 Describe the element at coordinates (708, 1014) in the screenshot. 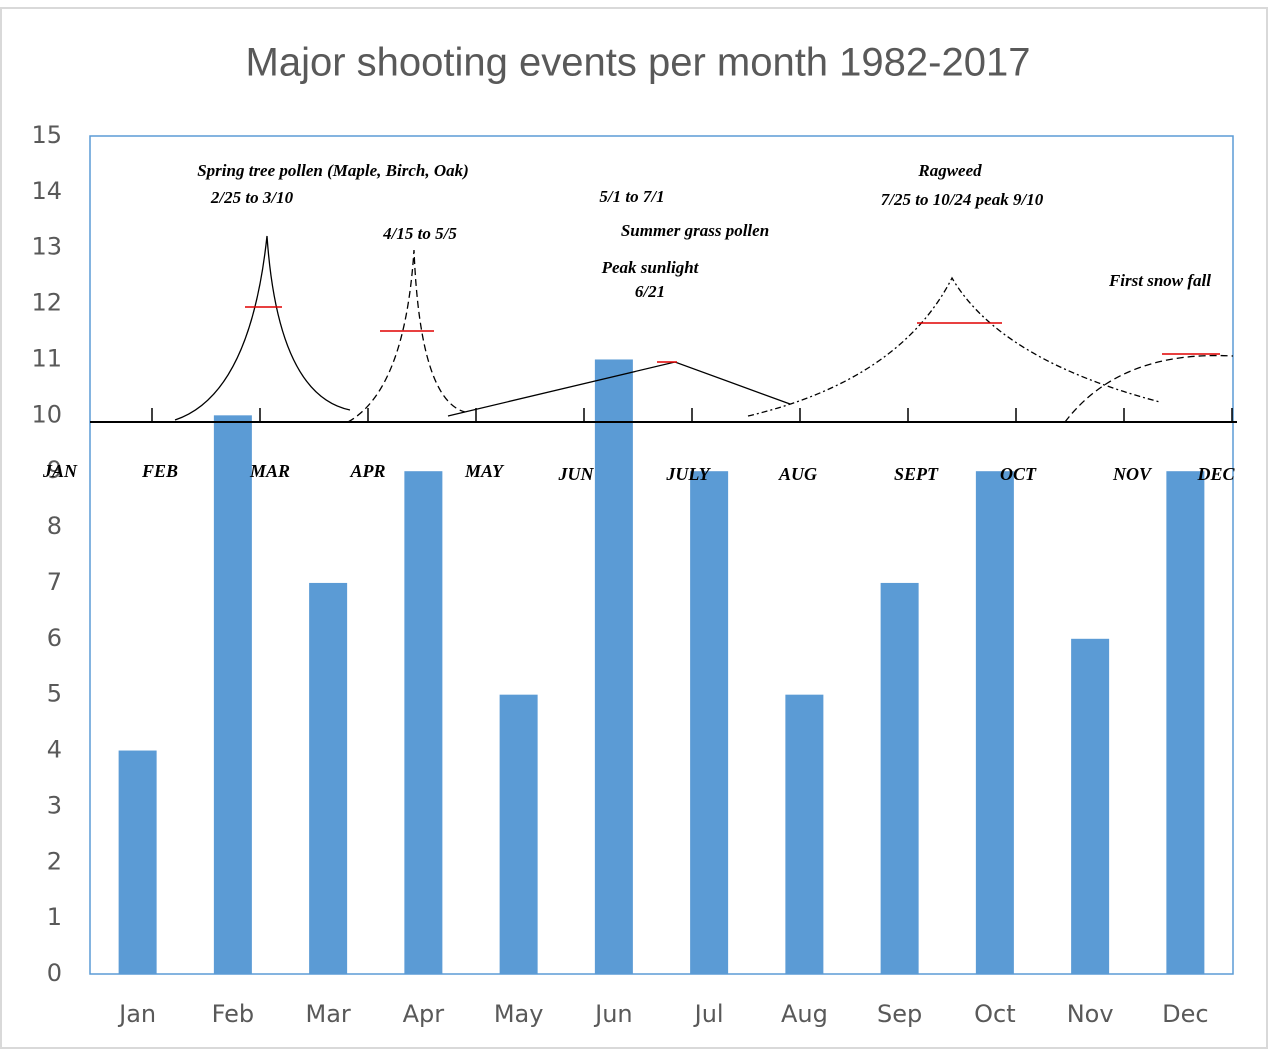

I see `x-tick-label: Jul` at that location.